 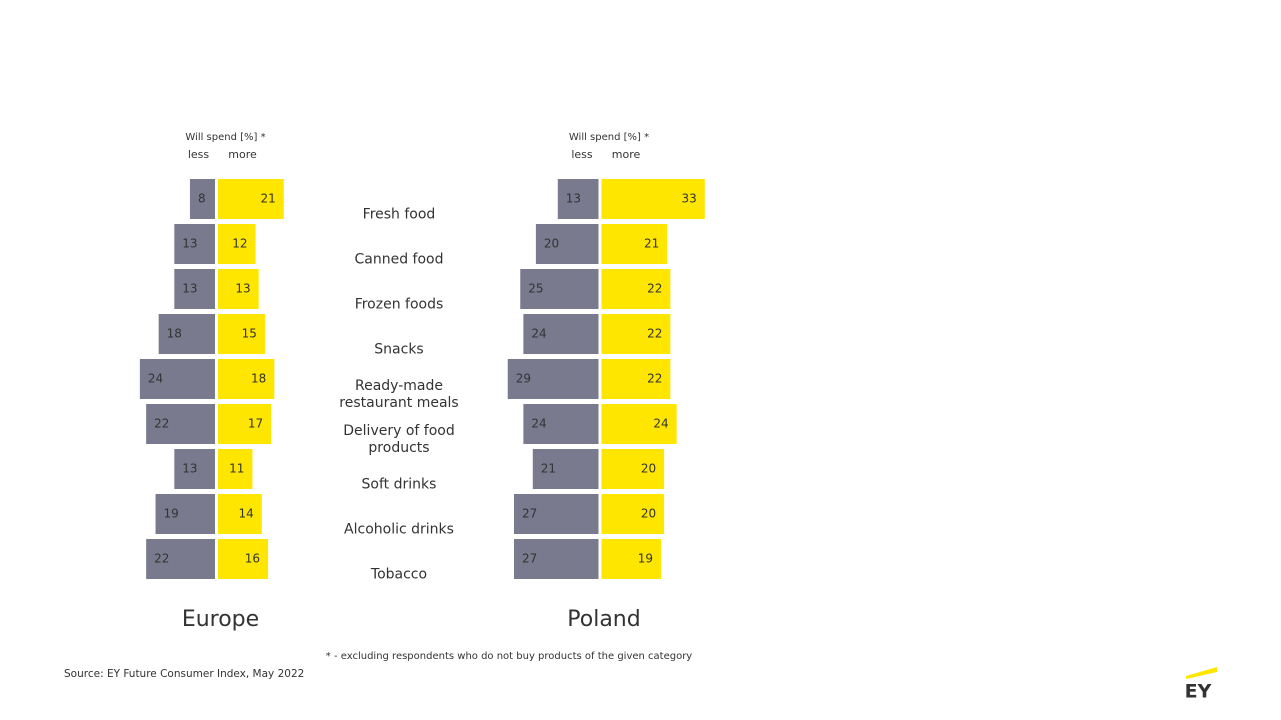 What do you see at coordinates (255, 424) in the screenshot?
I see `value-label: 17` at bounding box center [255, 424].